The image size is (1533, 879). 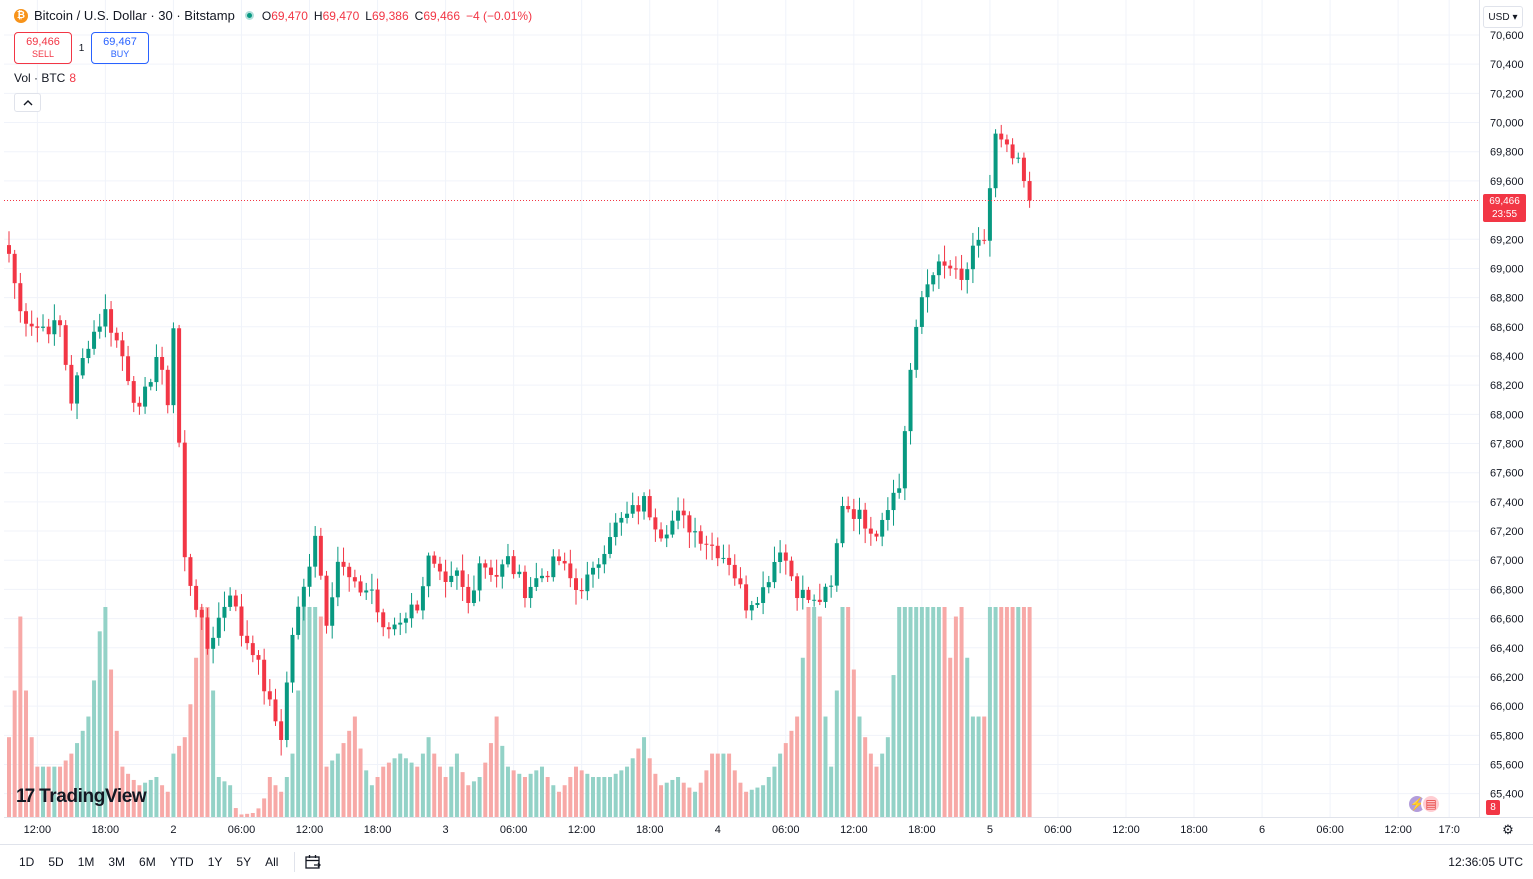 I want to click on calendar-goto-icon, so click(x=313, y=862).